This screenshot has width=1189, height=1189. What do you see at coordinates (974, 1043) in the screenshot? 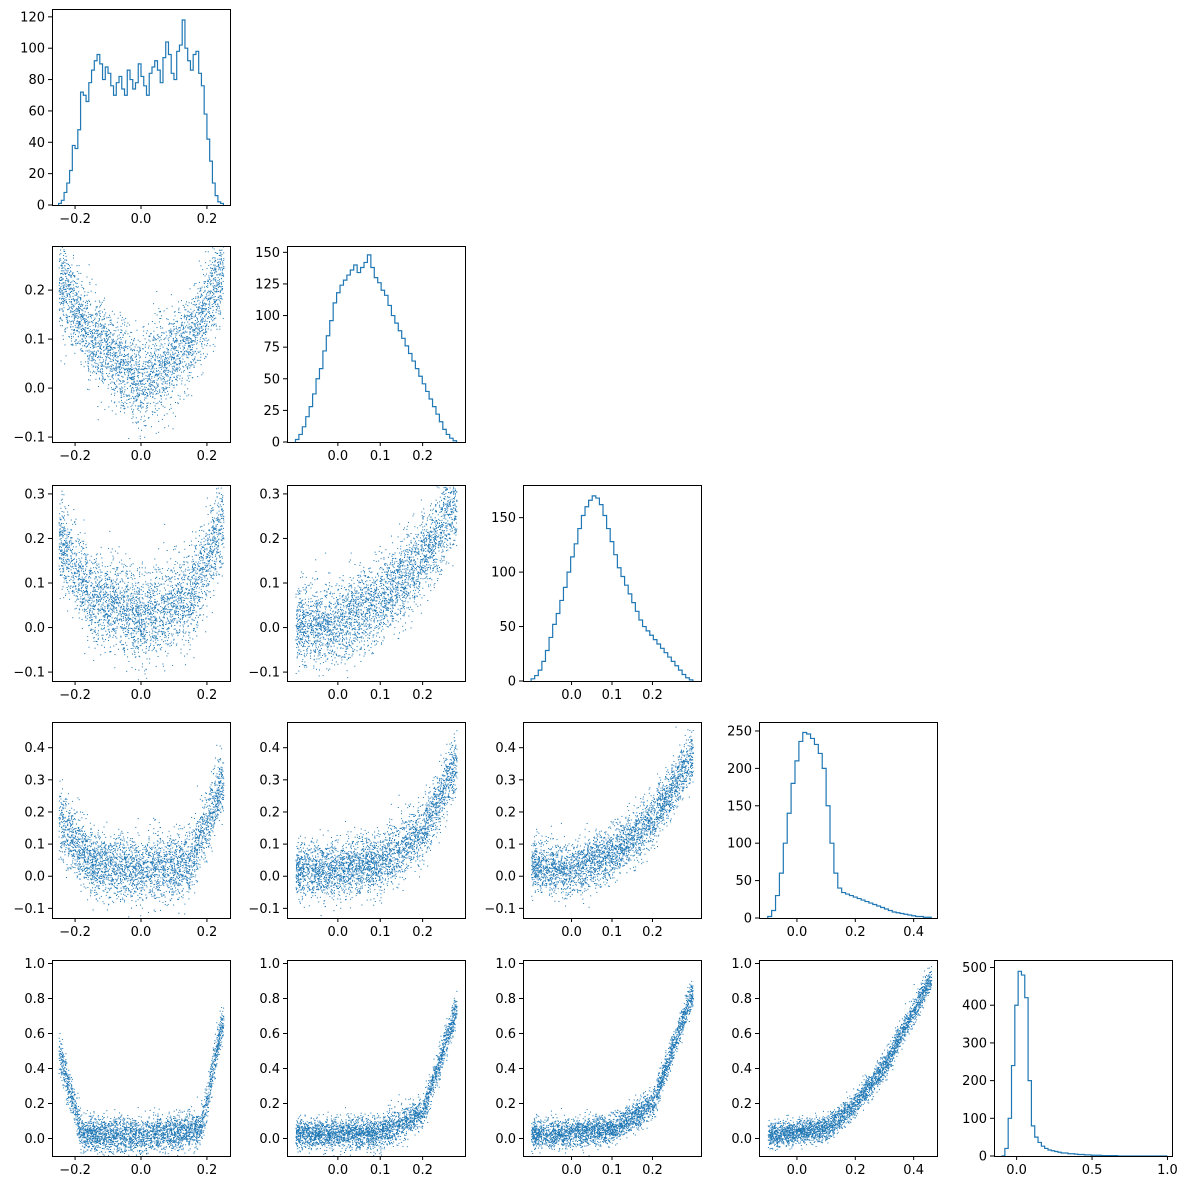
I see `y-tick-label: 300` at bounding box center [974, 1043].